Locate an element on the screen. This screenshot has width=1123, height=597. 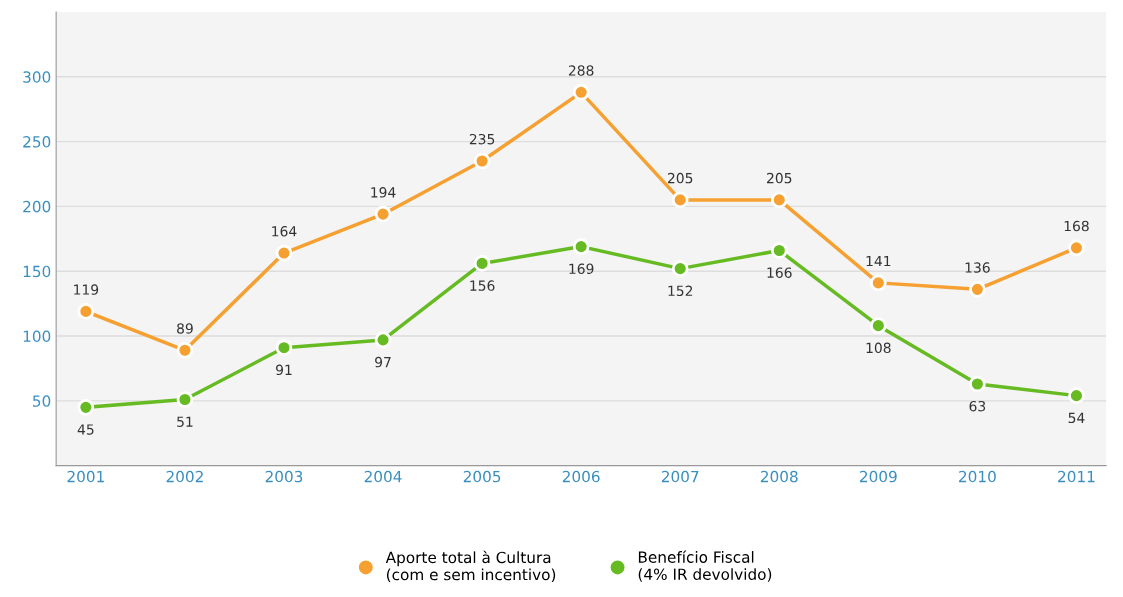
data-label: 45 is located at coordinates (85, 429).